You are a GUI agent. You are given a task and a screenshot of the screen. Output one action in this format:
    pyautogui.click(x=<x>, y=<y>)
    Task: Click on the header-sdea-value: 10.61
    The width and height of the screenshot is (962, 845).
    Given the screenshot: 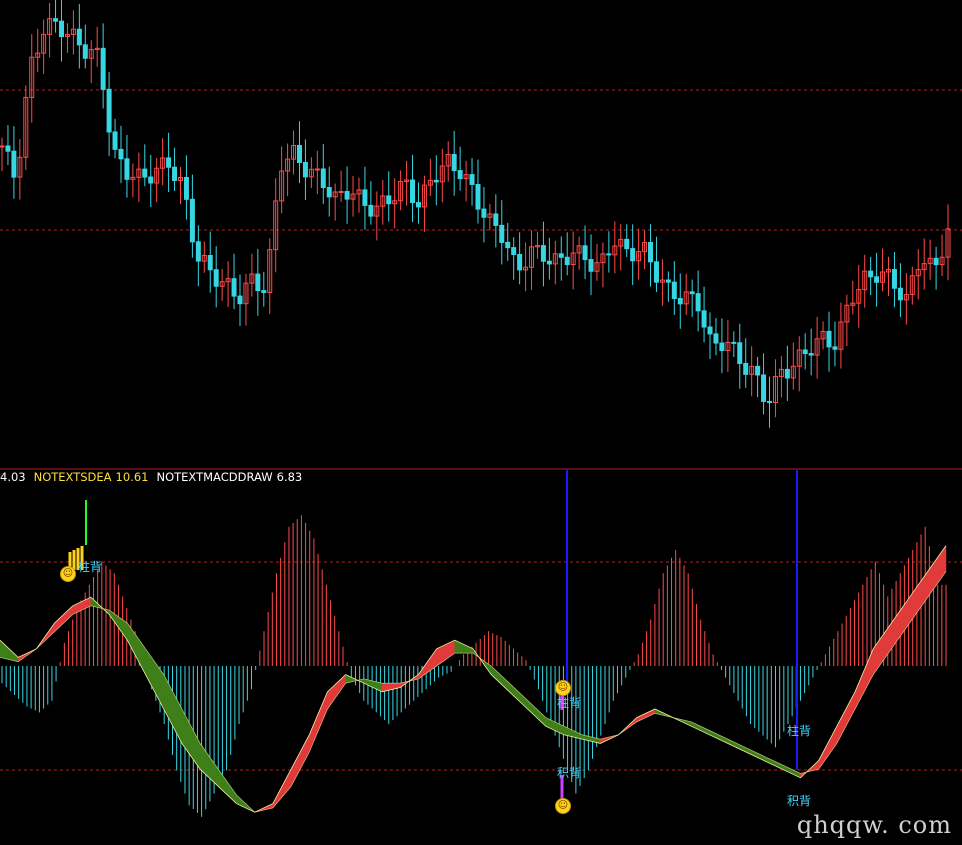 What is the action you would take?
    pyautogui.click(x=132, y=477)
    